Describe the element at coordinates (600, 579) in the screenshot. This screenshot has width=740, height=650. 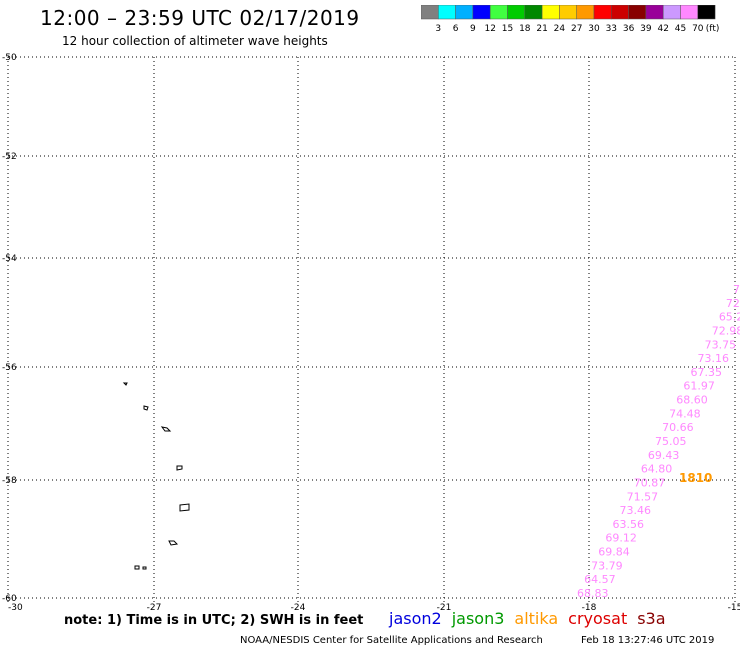
I see `wave-height-value: 64.57` at that location.